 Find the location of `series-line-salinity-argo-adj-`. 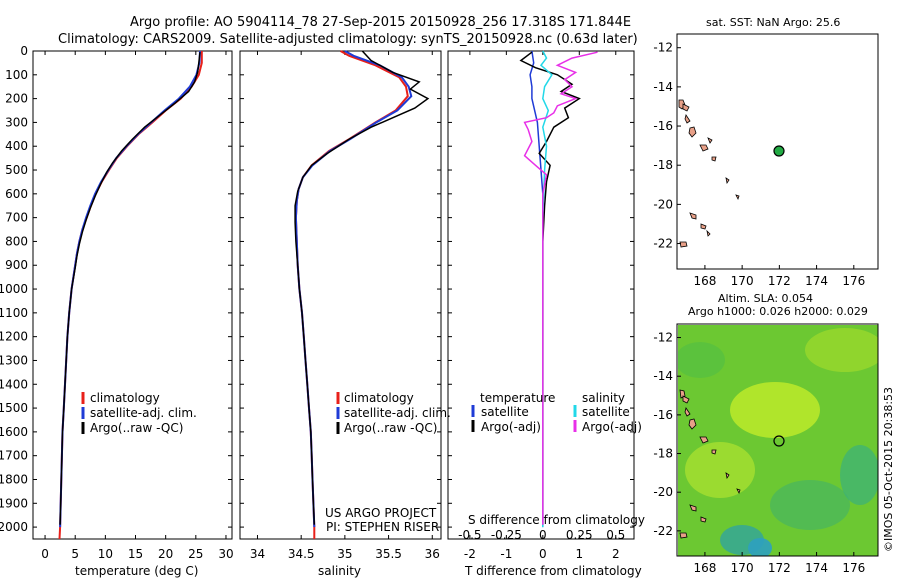

series-line-salinity-argo-adj- is located at coordinates (560, 288).